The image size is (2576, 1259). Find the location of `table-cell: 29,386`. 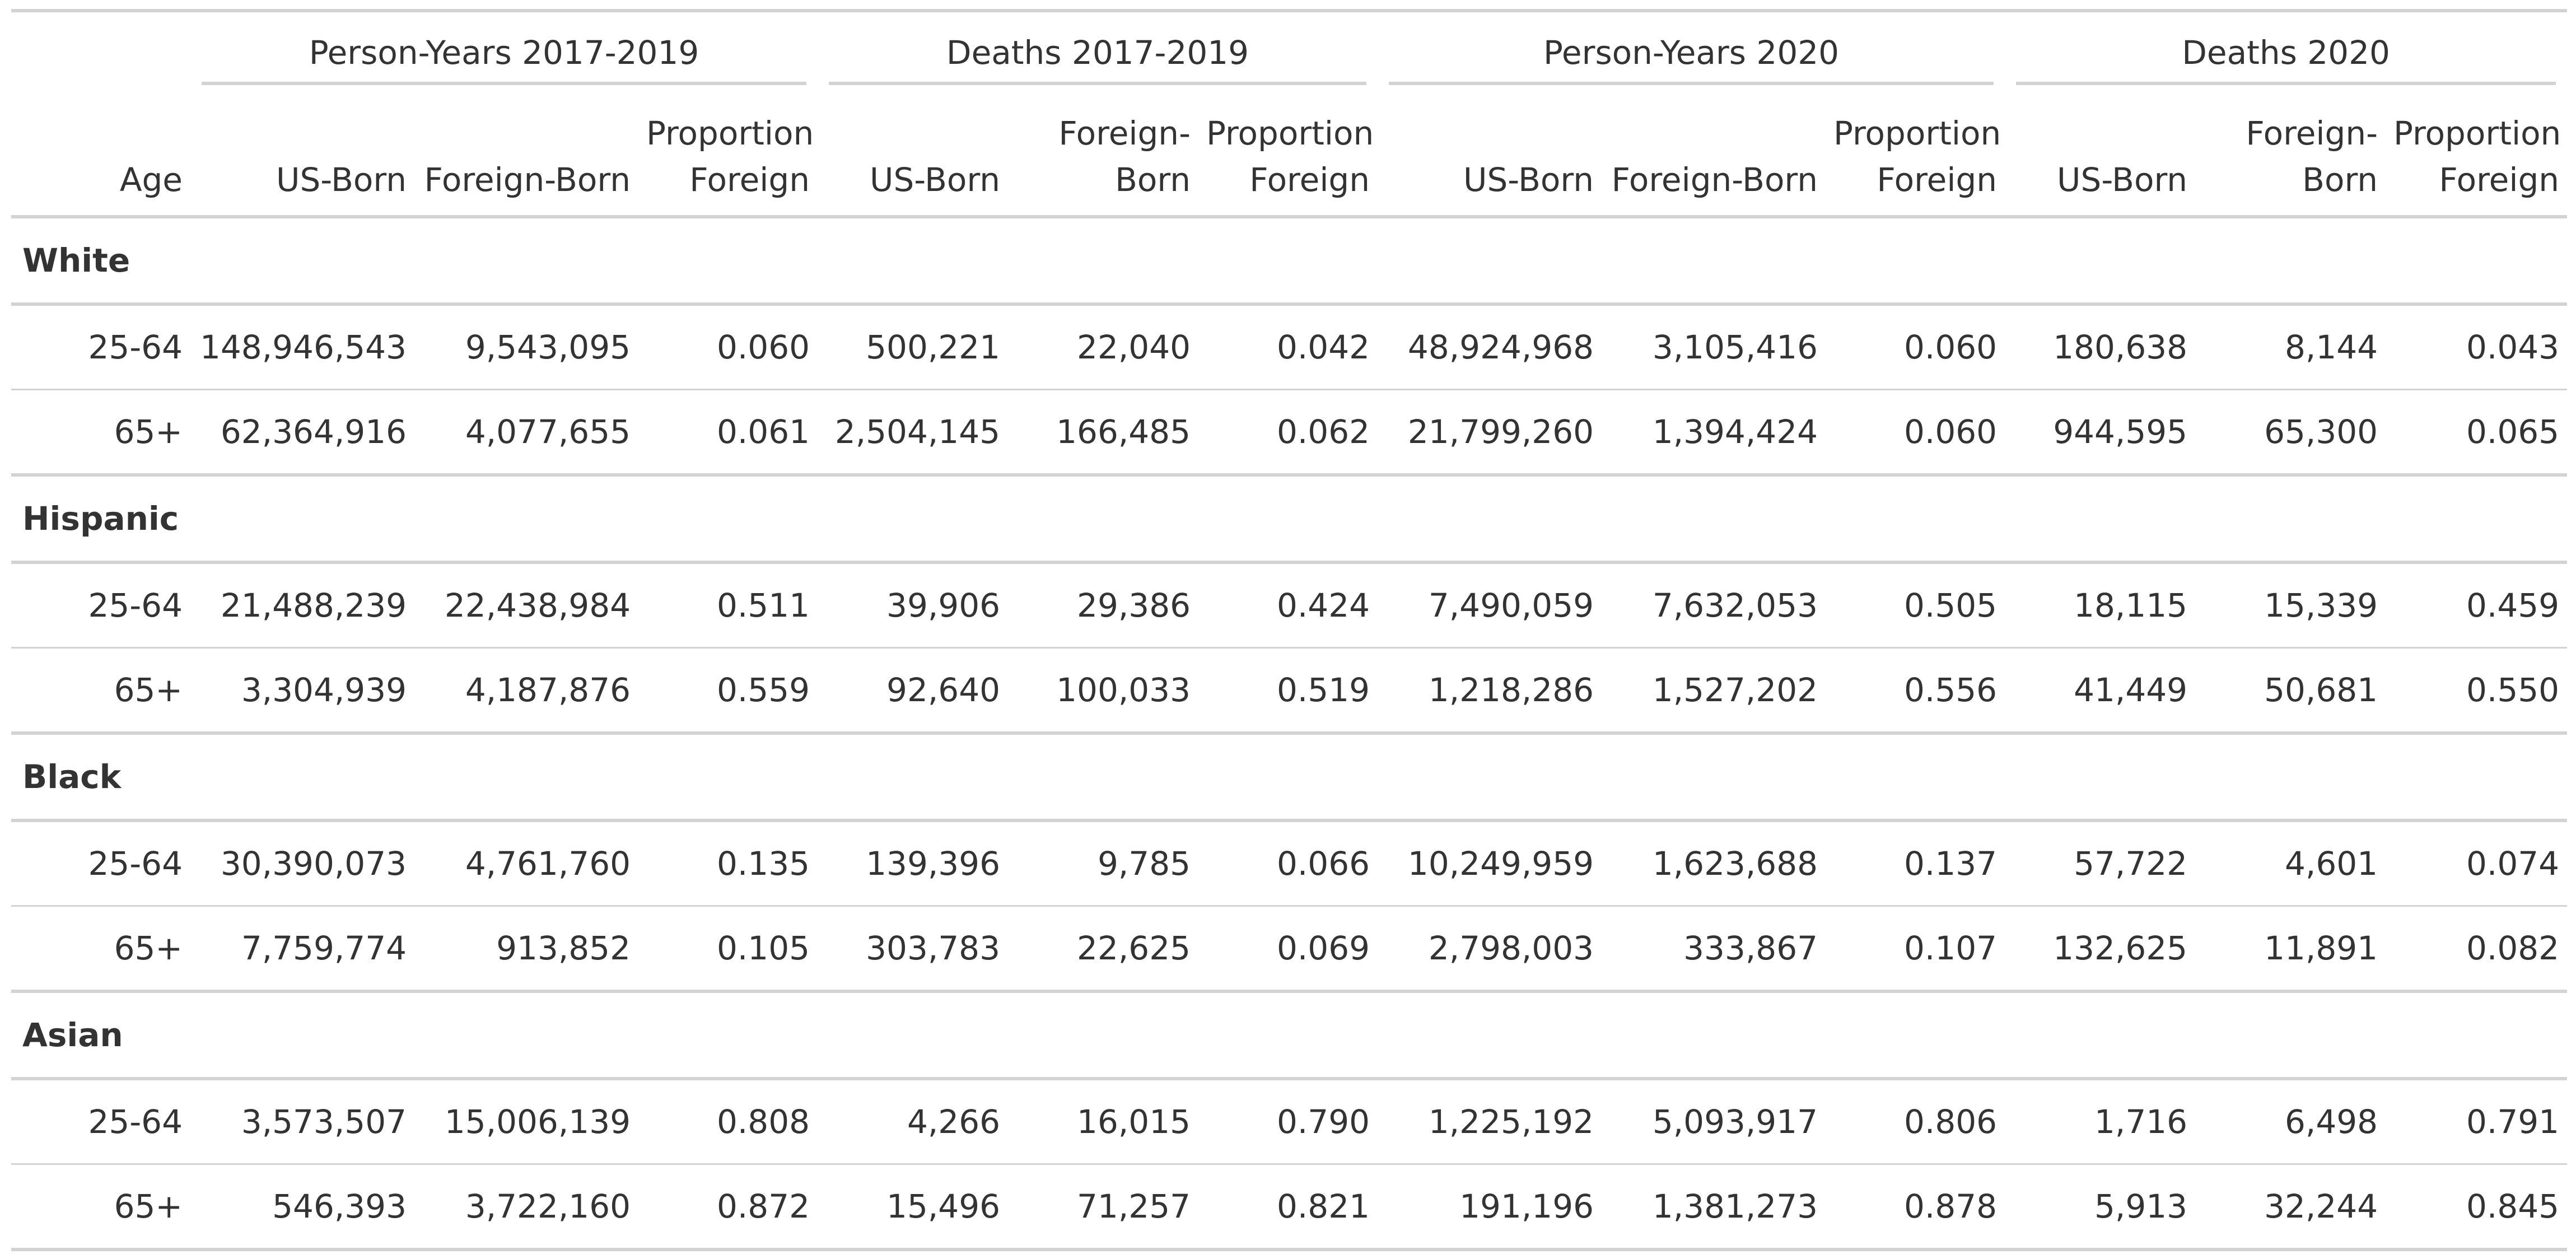

table-cell: 29,386 is located at coordinates (1103, 605).